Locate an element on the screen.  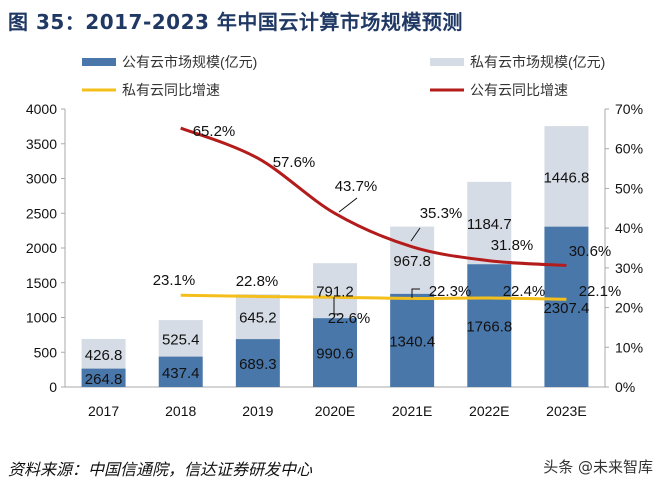
x-tick-label: 2017 is located at coordinates (103, 411).